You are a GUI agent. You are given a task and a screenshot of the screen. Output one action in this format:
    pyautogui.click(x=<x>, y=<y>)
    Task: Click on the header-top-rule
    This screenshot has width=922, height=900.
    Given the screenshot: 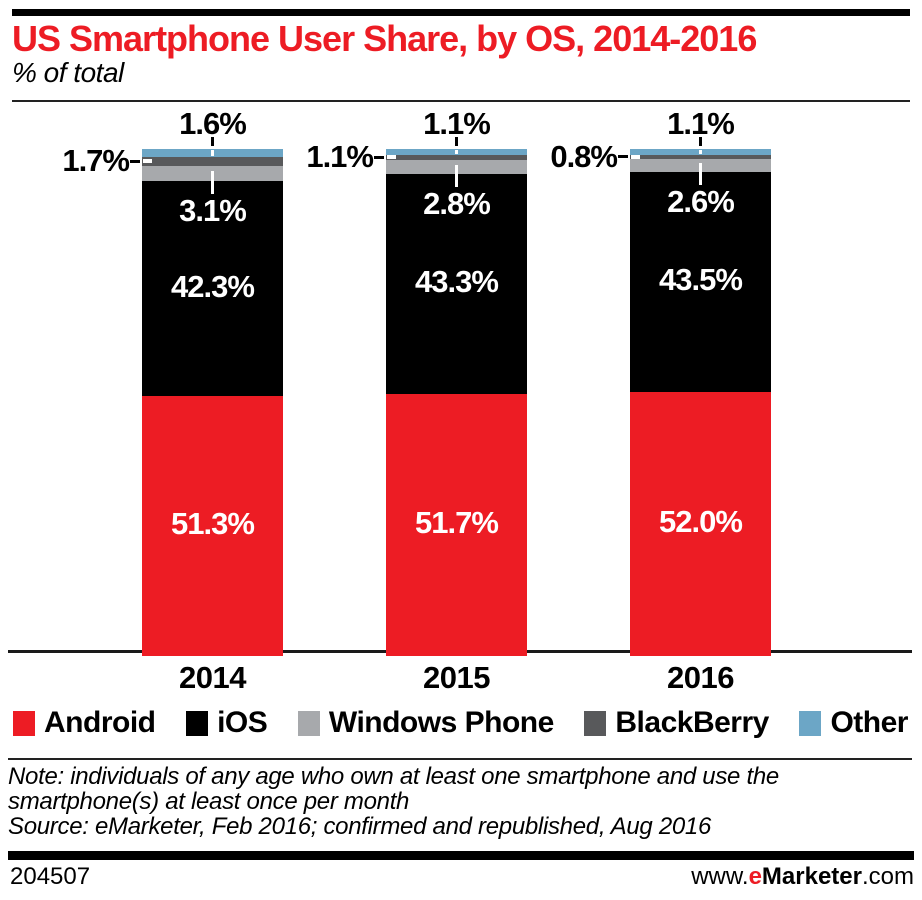 What is the action you would take?
    pyautogui.click(x=461, y=12)
    